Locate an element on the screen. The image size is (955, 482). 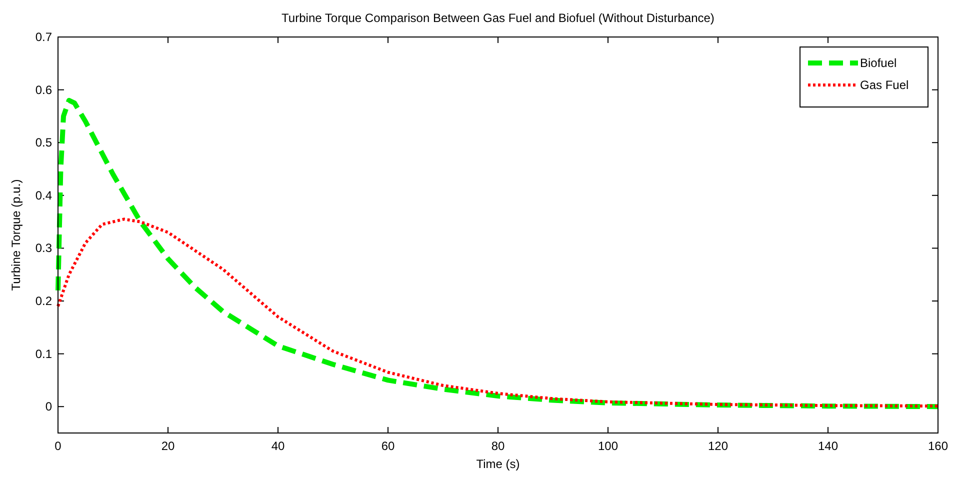
x-tick-label: 0 is located at coordinates (58, 446).